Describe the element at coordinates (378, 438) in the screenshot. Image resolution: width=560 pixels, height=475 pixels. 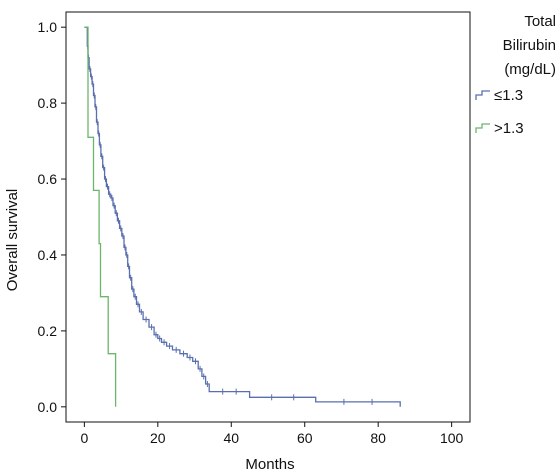
I see `x-tick-label: 80` at that location.